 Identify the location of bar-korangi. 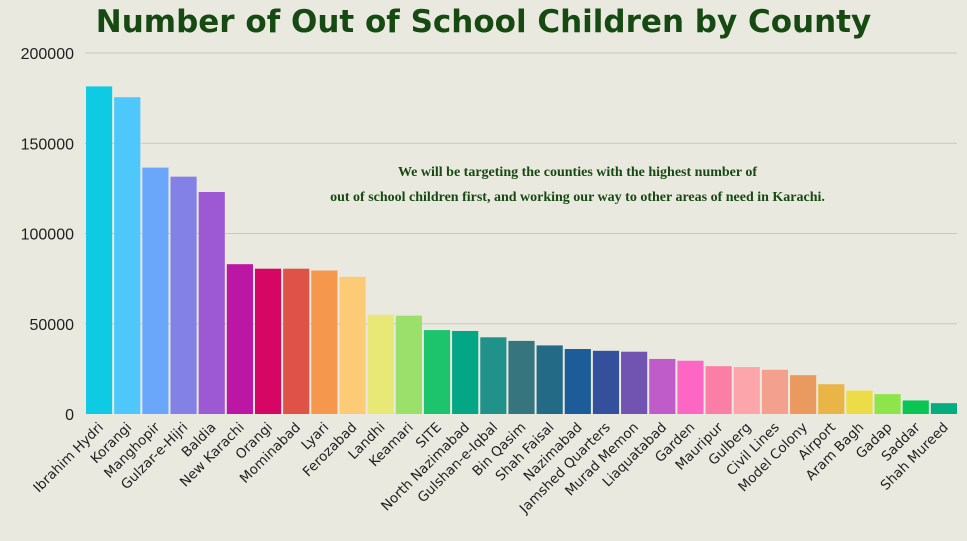
(127, 255).